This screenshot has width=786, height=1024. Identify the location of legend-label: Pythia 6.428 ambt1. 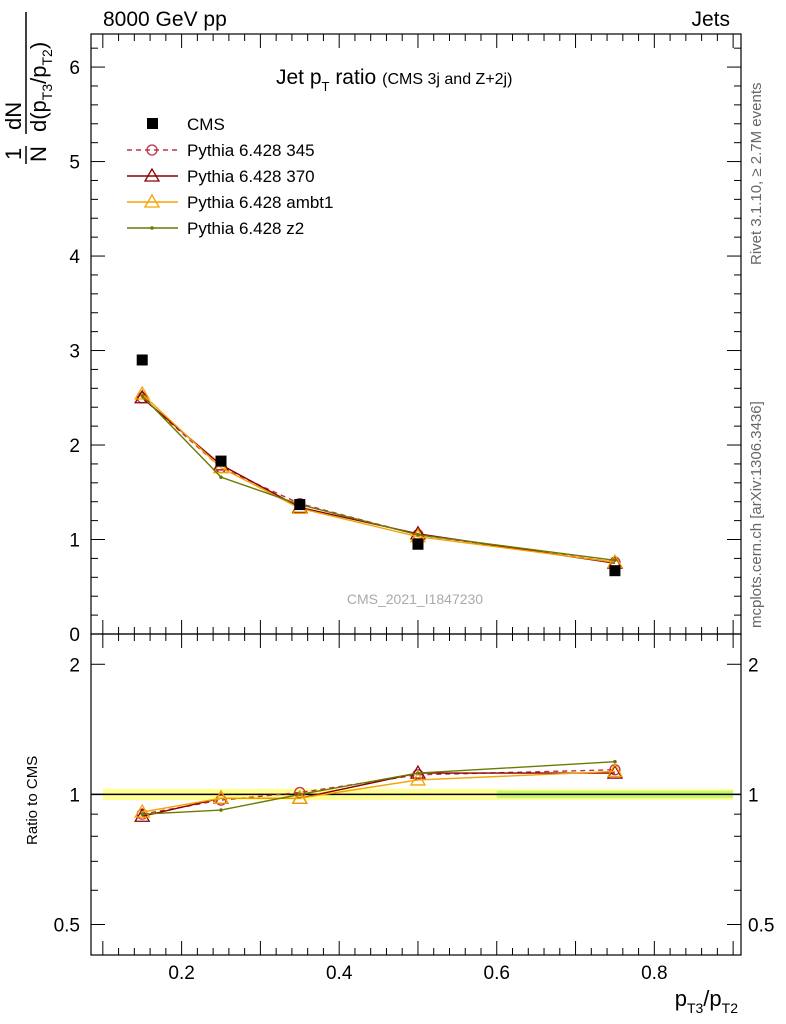
(260, 202).